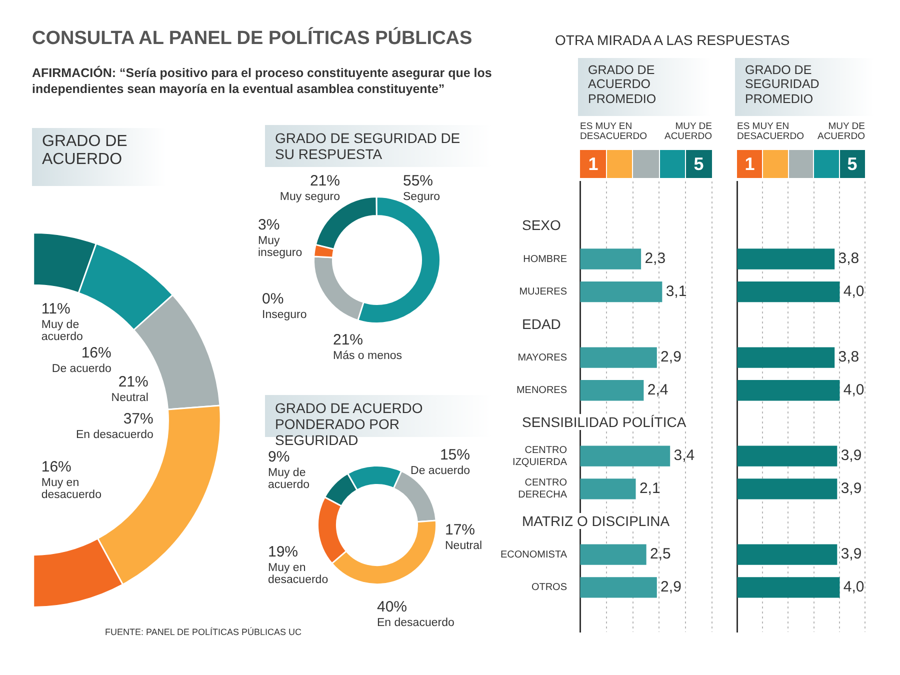 This screenshot has width=900, height=675. I want to click on text: CONSULTA AL PANEL DE POLÍTICAS PÚBLICAS, so click(252, 39).